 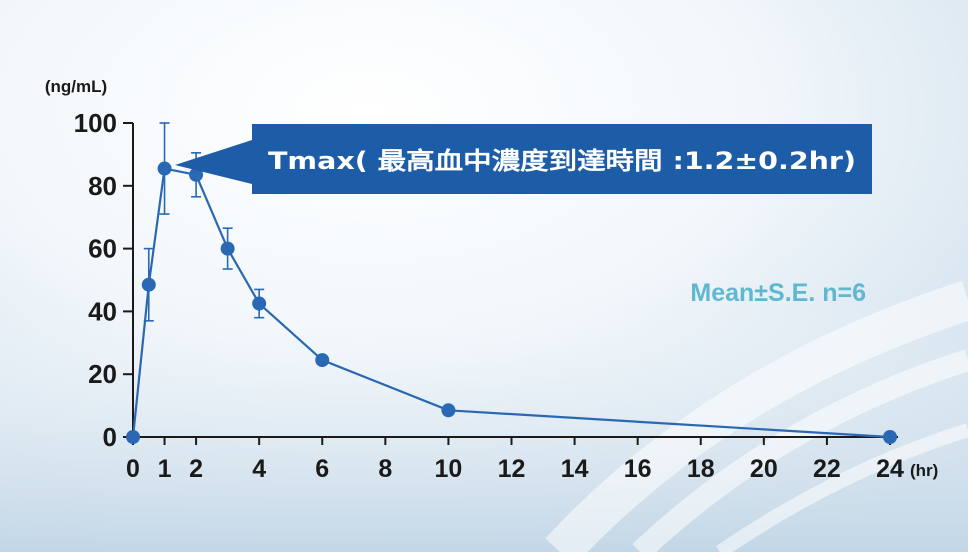 What do you see at coordinates (512, 469) in the screenshot?
I see `x-tick-label: 12` at bounding box center [512, 469].